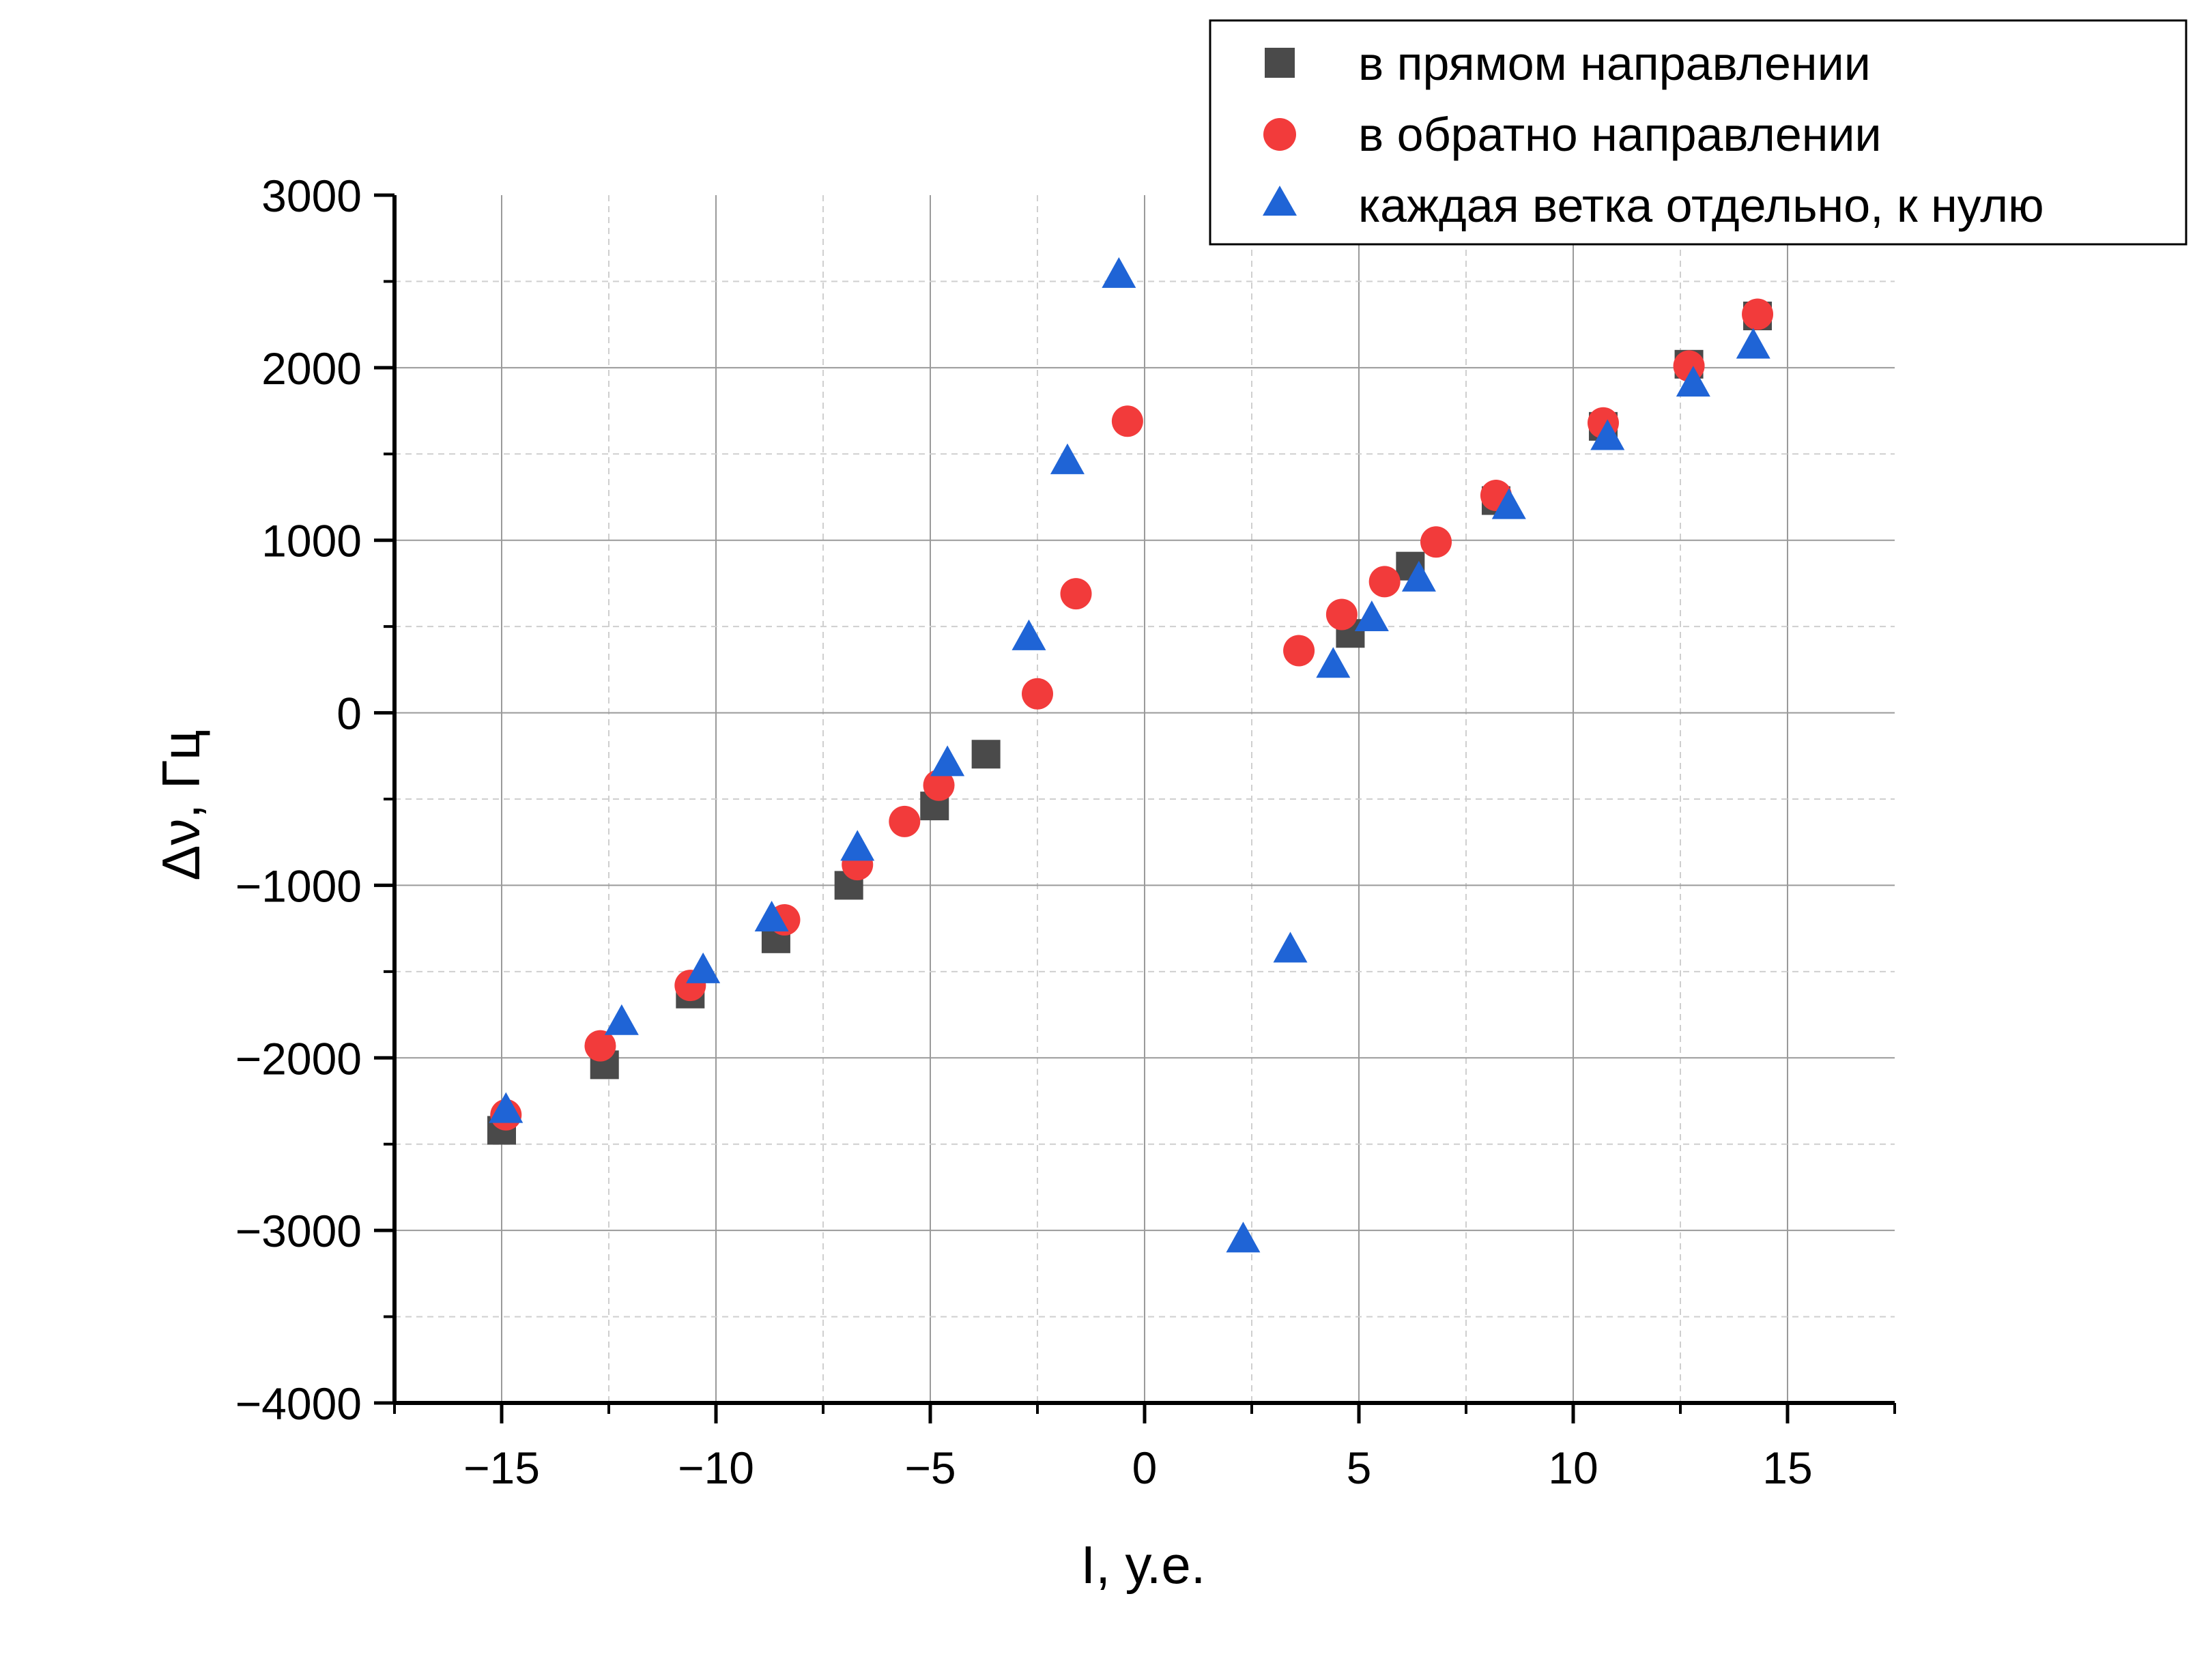  I want to click on legend-label-backward: в обратно направлении, so click(1620, 134).